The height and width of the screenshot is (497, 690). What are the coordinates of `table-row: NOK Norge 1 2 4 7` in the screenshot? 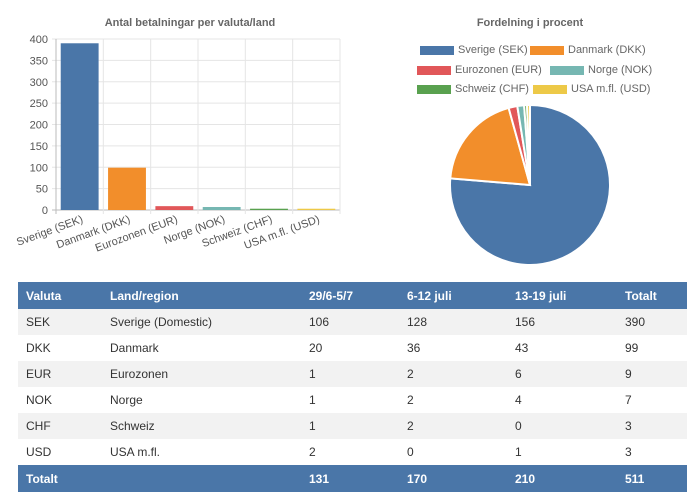 It's located at (352, 400).